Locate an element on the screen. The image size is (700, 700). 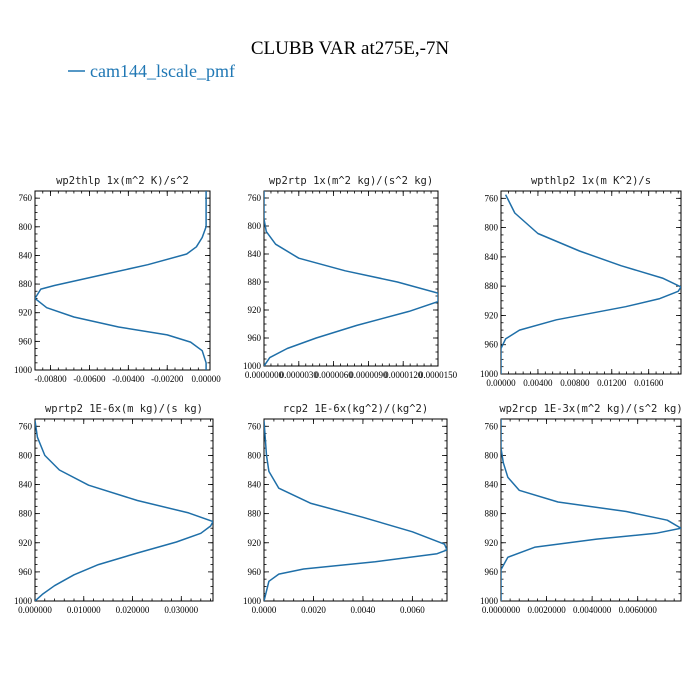
x-tick-label: 0.0040 is located at coordinates (363, 610).